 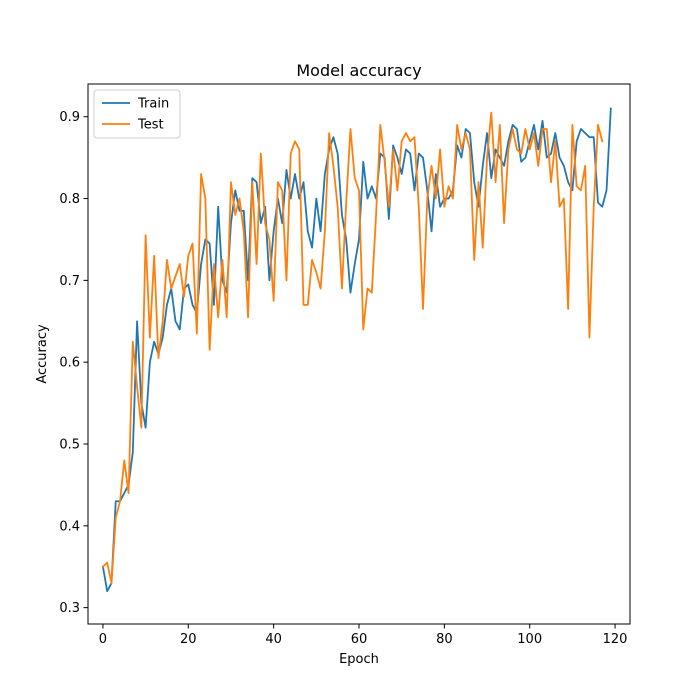 I want to click on legend-label-test: Test, so click(x=150, y=125).